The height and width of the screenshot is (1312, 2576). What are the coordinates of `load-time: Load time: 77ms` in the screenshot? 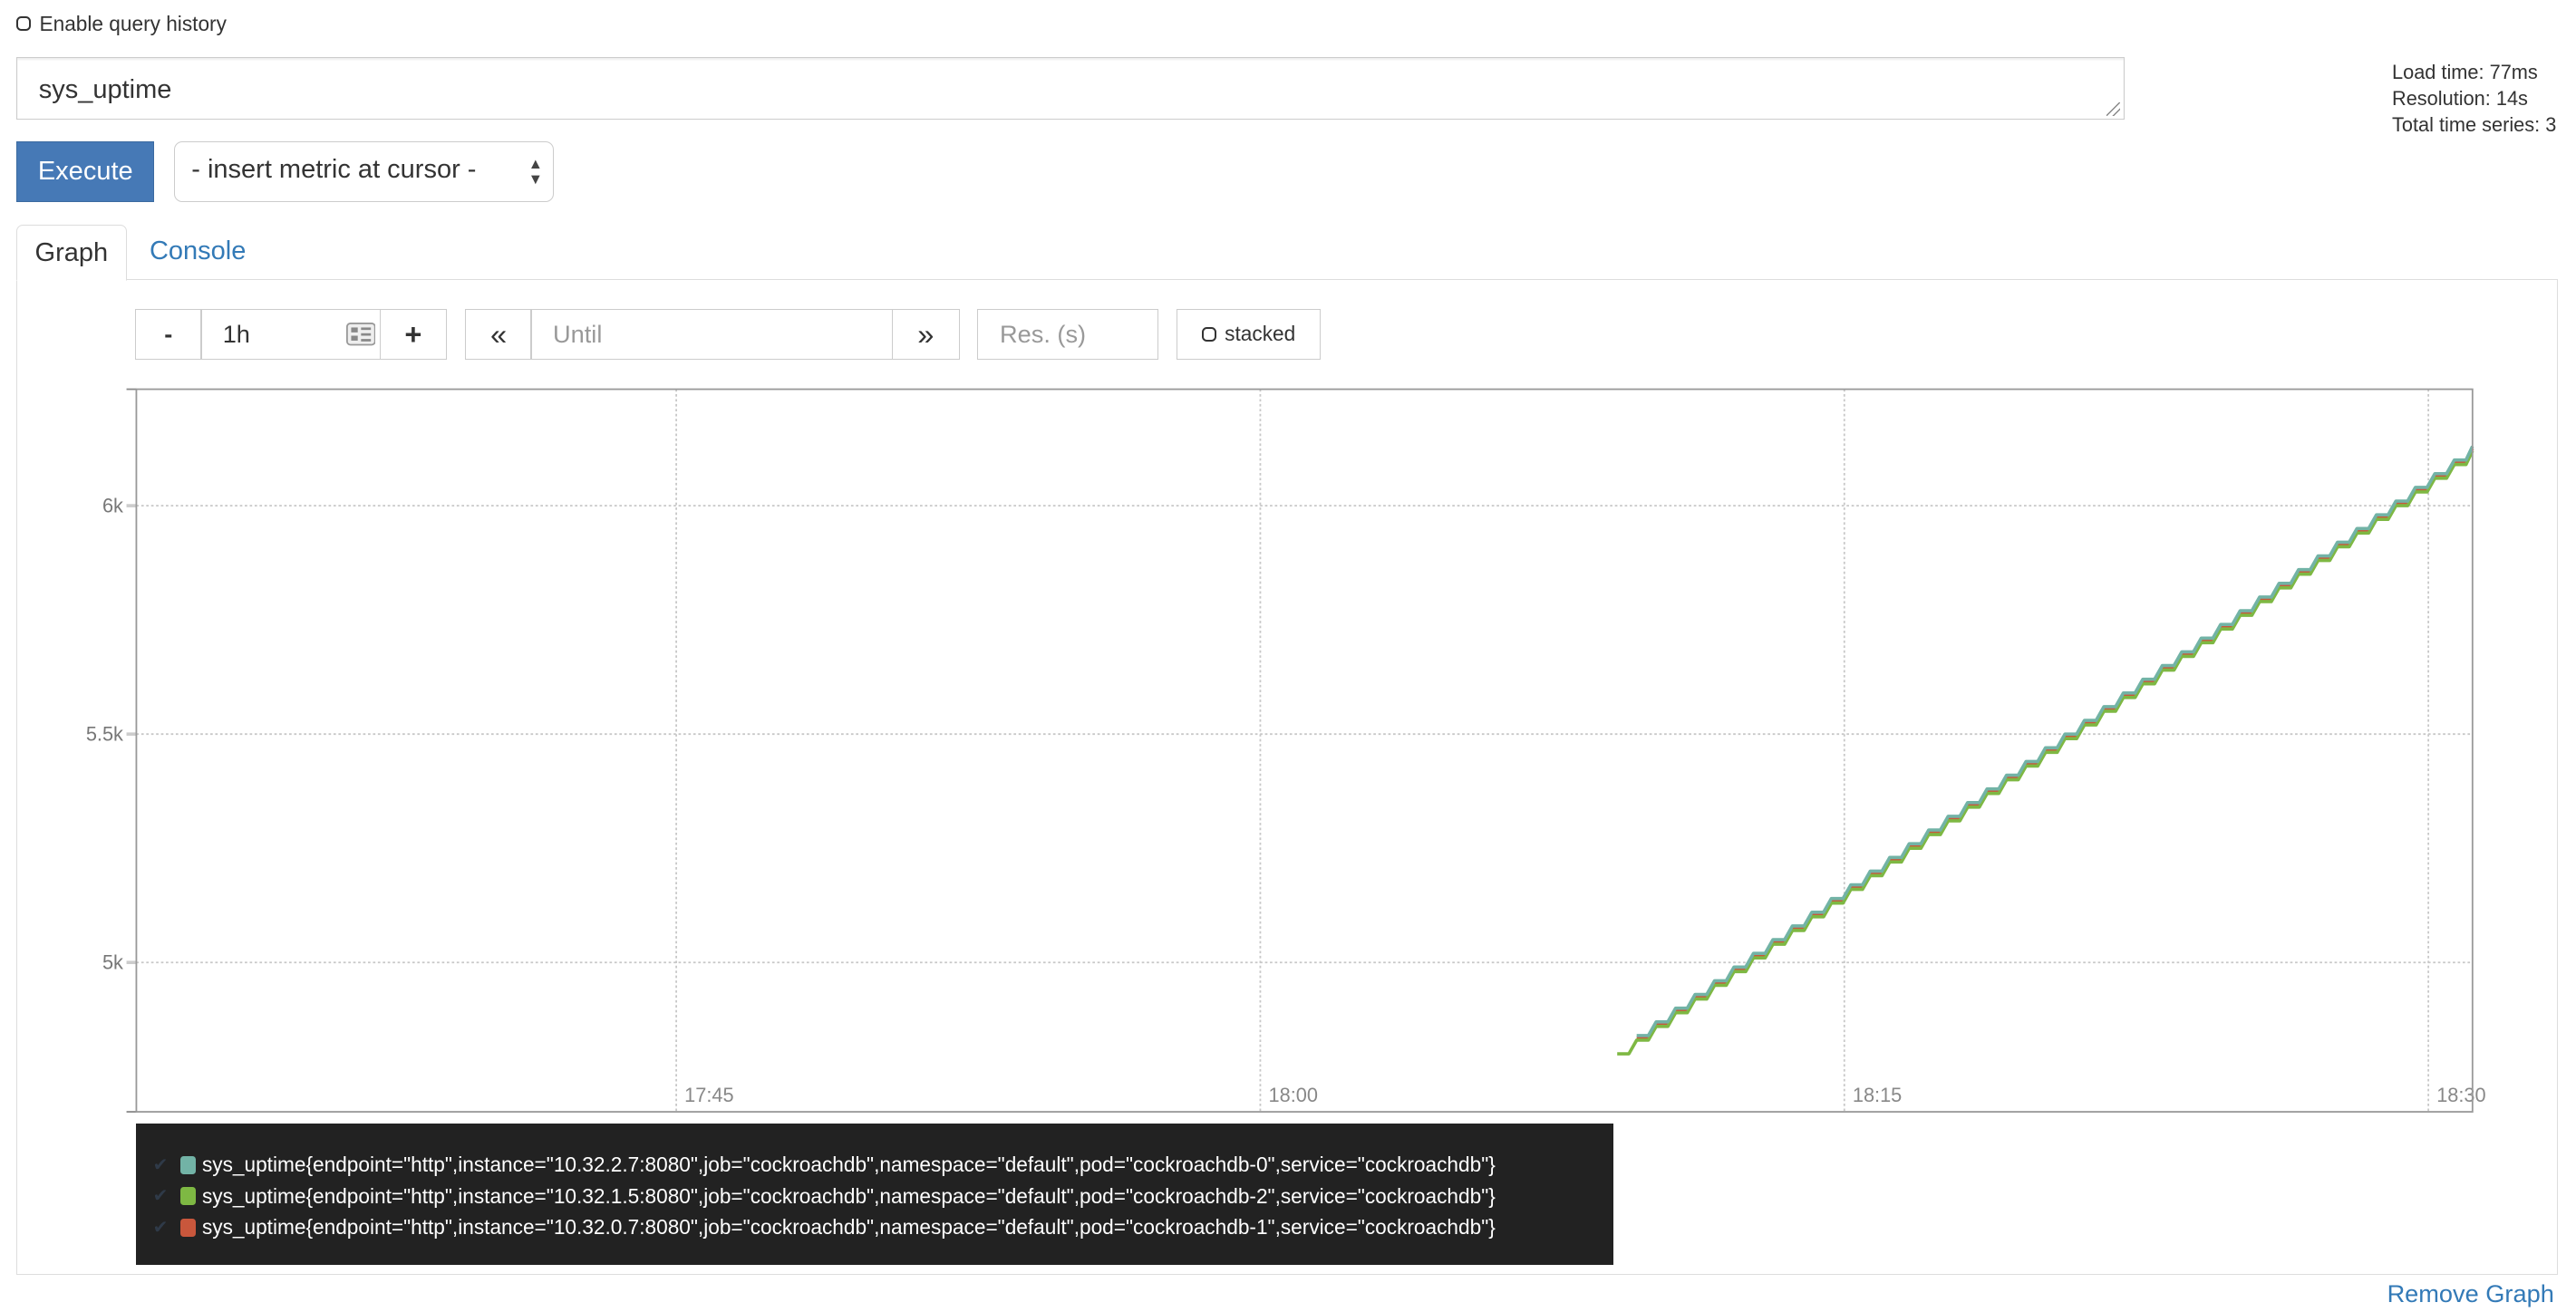 It's located at (2465, 72).